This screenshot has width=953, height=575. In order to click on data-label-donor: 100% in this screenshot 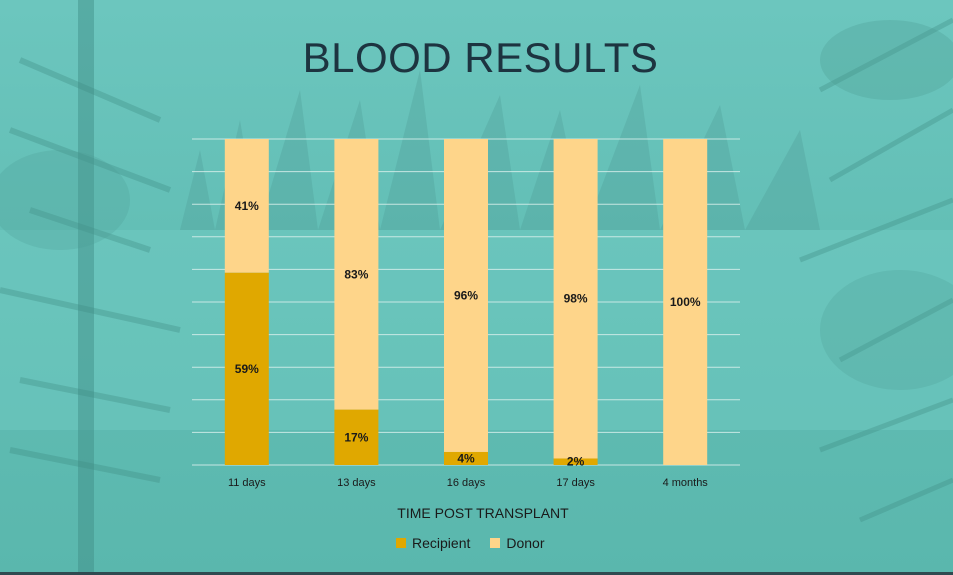, I will do `click(685, 302)`.